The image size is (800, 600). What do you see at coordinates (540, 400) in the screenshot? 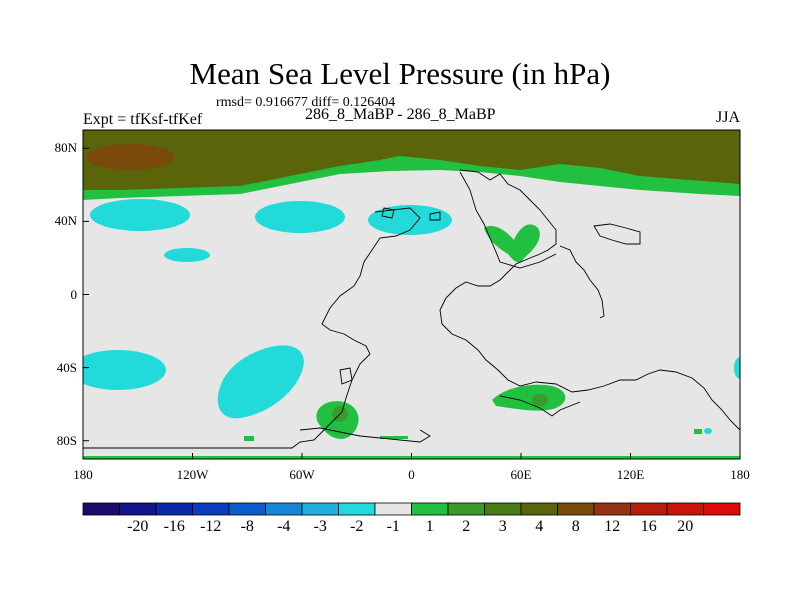
I see `green-high-olive-core` at bounding box center [540, 400].